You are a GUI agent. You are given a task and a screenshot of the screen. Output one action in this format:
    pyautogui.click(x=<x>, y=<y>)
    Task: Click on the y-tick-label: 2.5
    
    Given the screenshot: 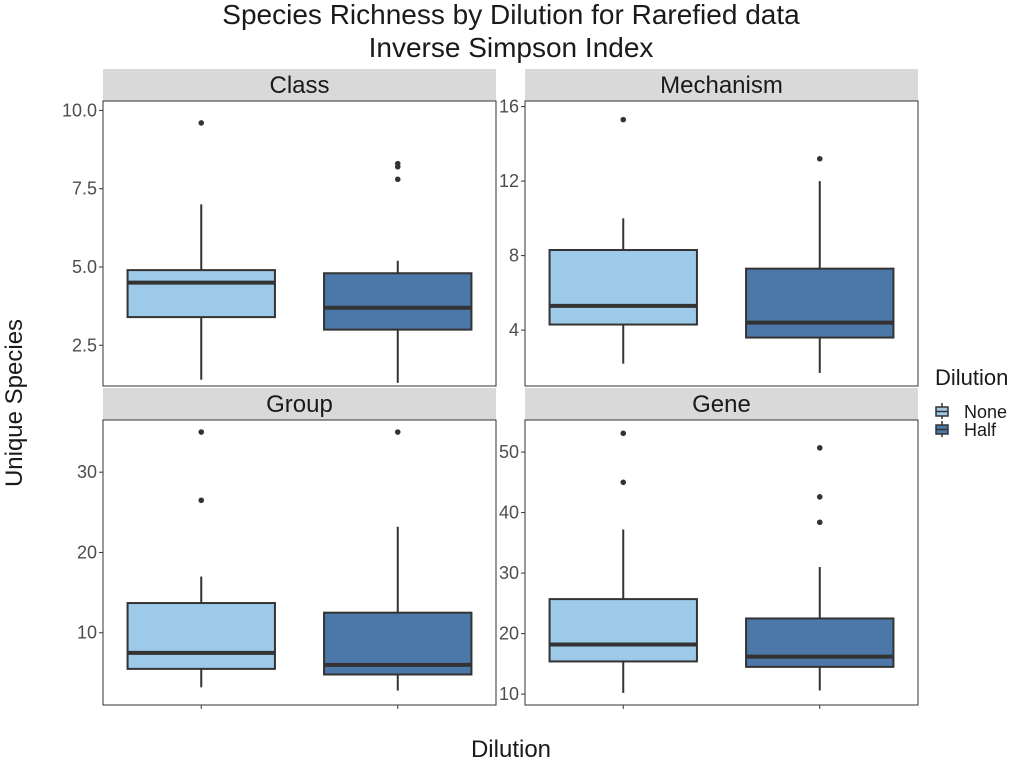 What is the action you would take?
    pyautogui.click(x=84, y=345)
    